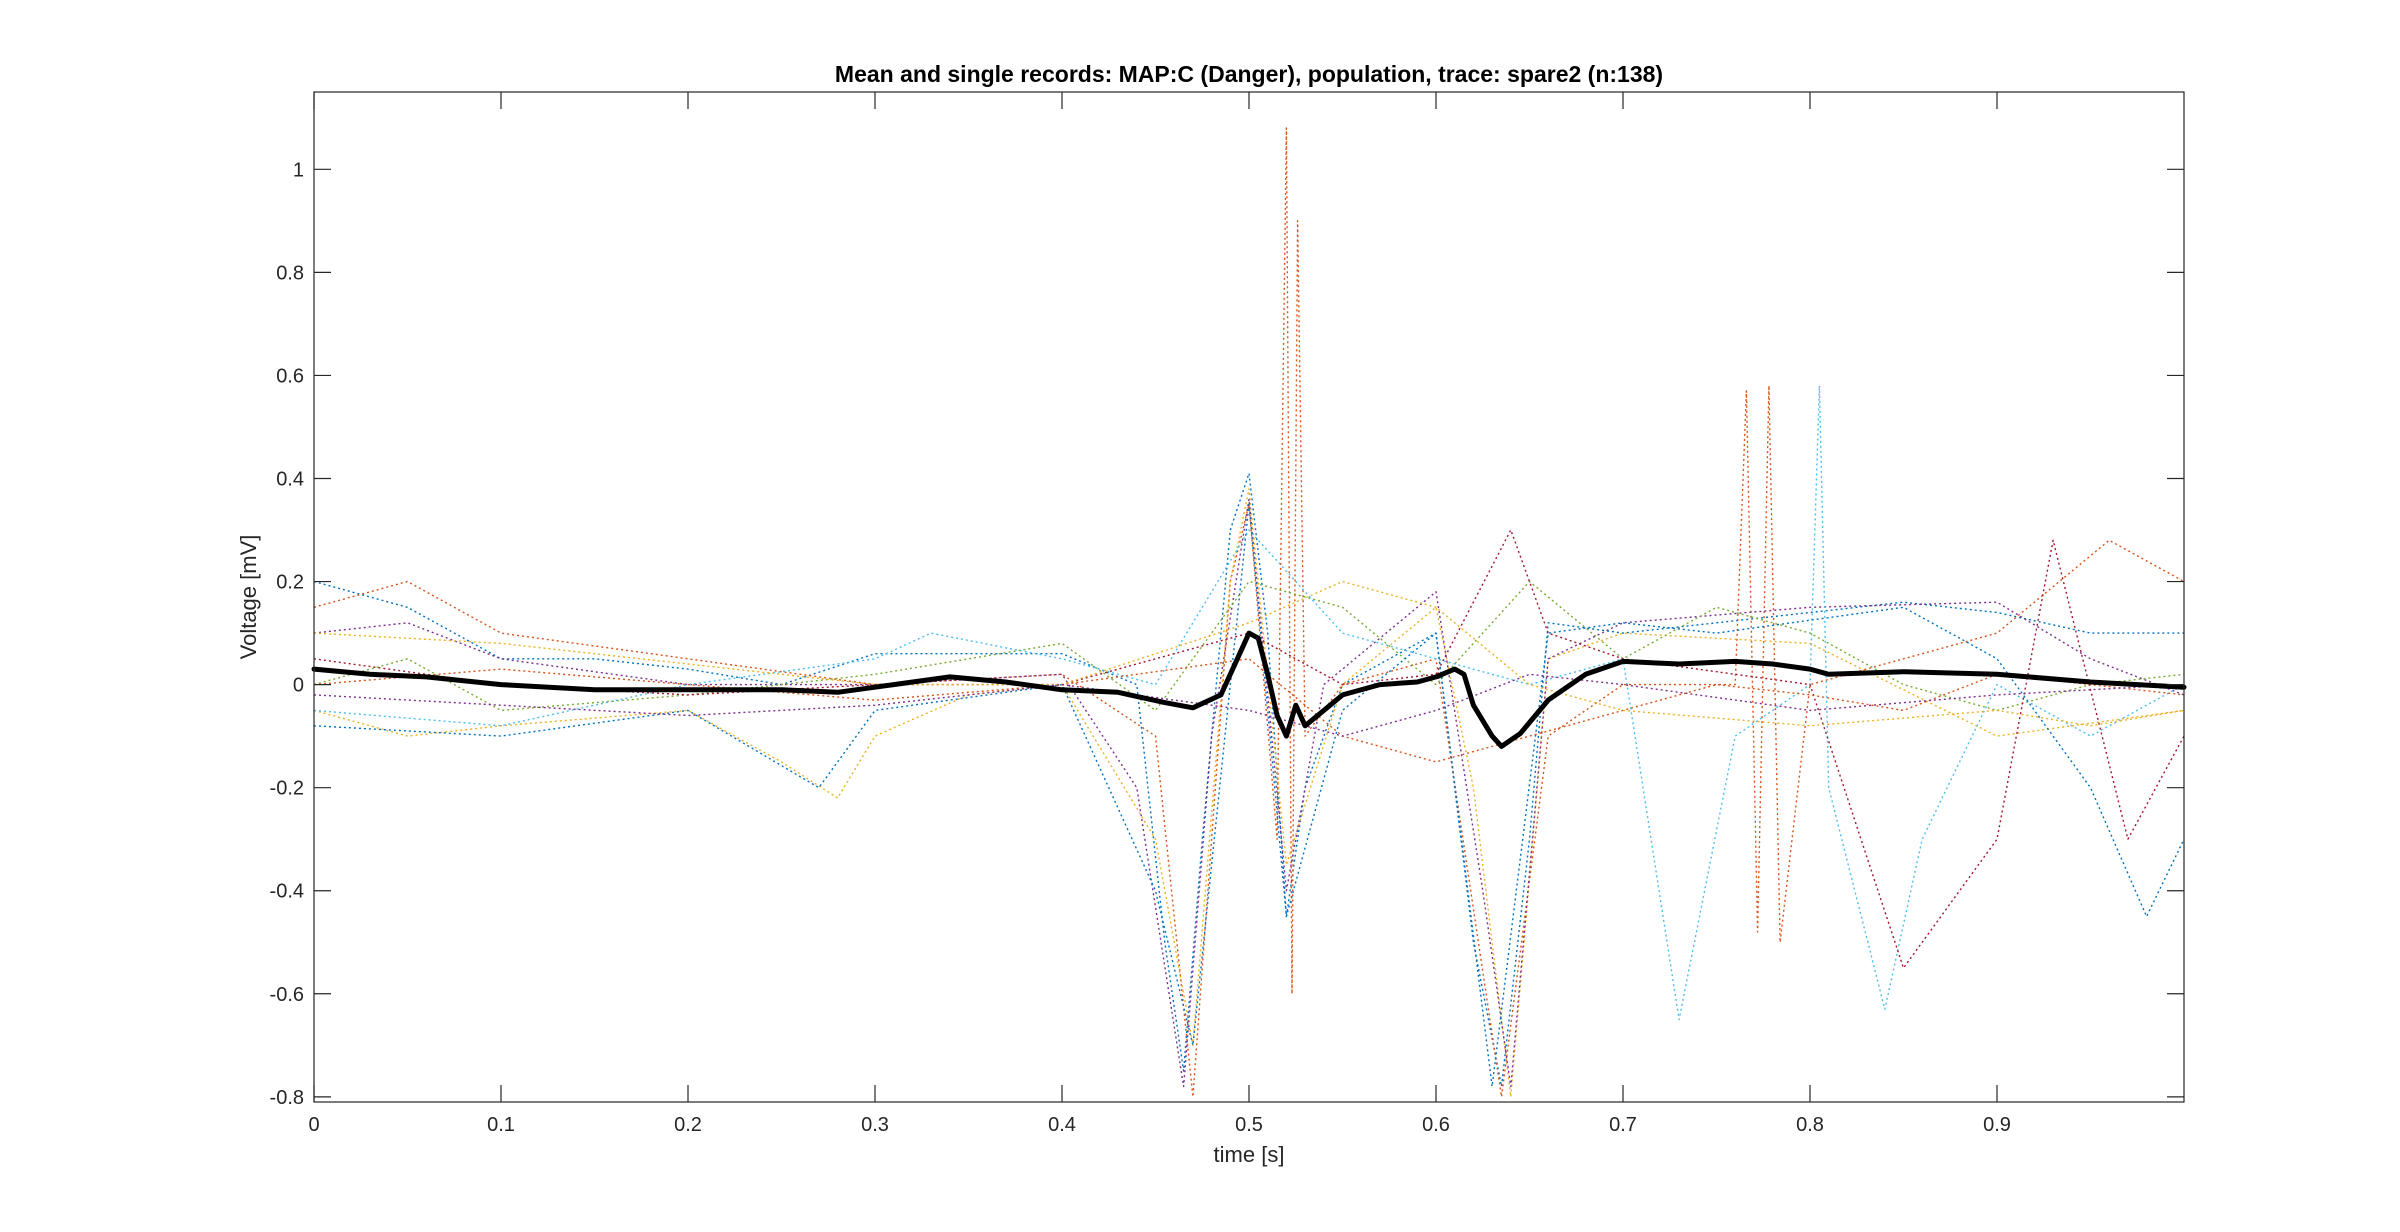 Image resolution: width=2400 pixels, height=1232 pixels. What do you see at coordinates (313, 1125) in the screenshot?
I see `x-tick-label: 0` at bounding box center [313, 1125].